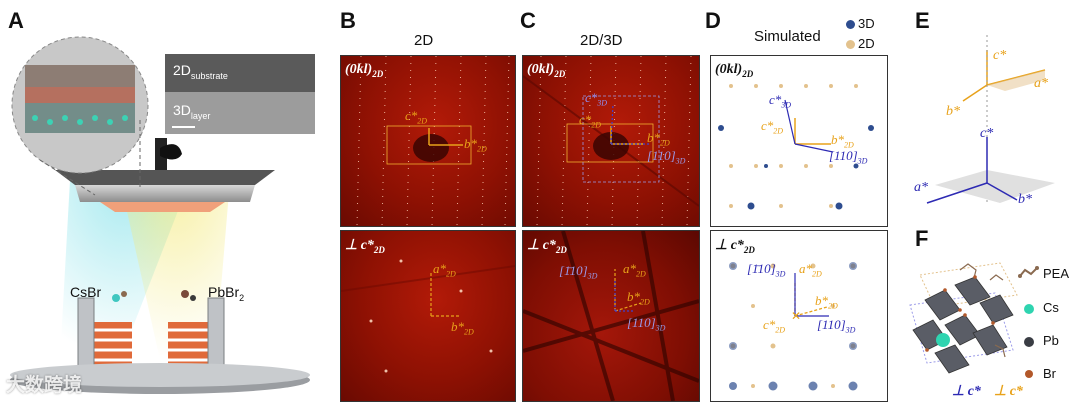  What do you see at coordinates (165, 177) in the screenshot?
I see `substrate-holder` at bounding box center [165, 177].